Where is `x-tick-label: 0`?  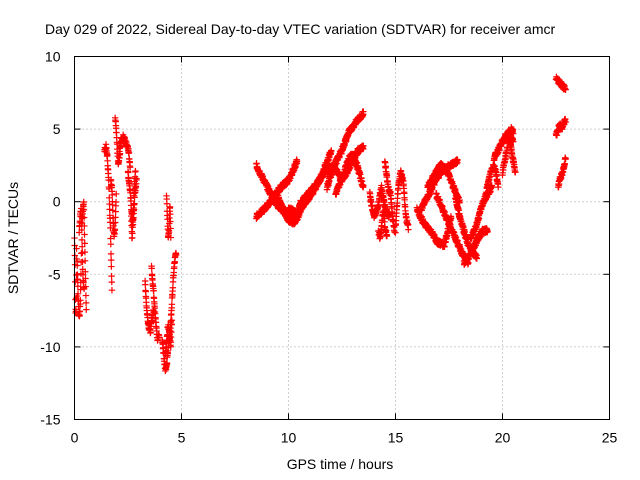
x-tick-label: 0 is located at coordinates (75, 438).